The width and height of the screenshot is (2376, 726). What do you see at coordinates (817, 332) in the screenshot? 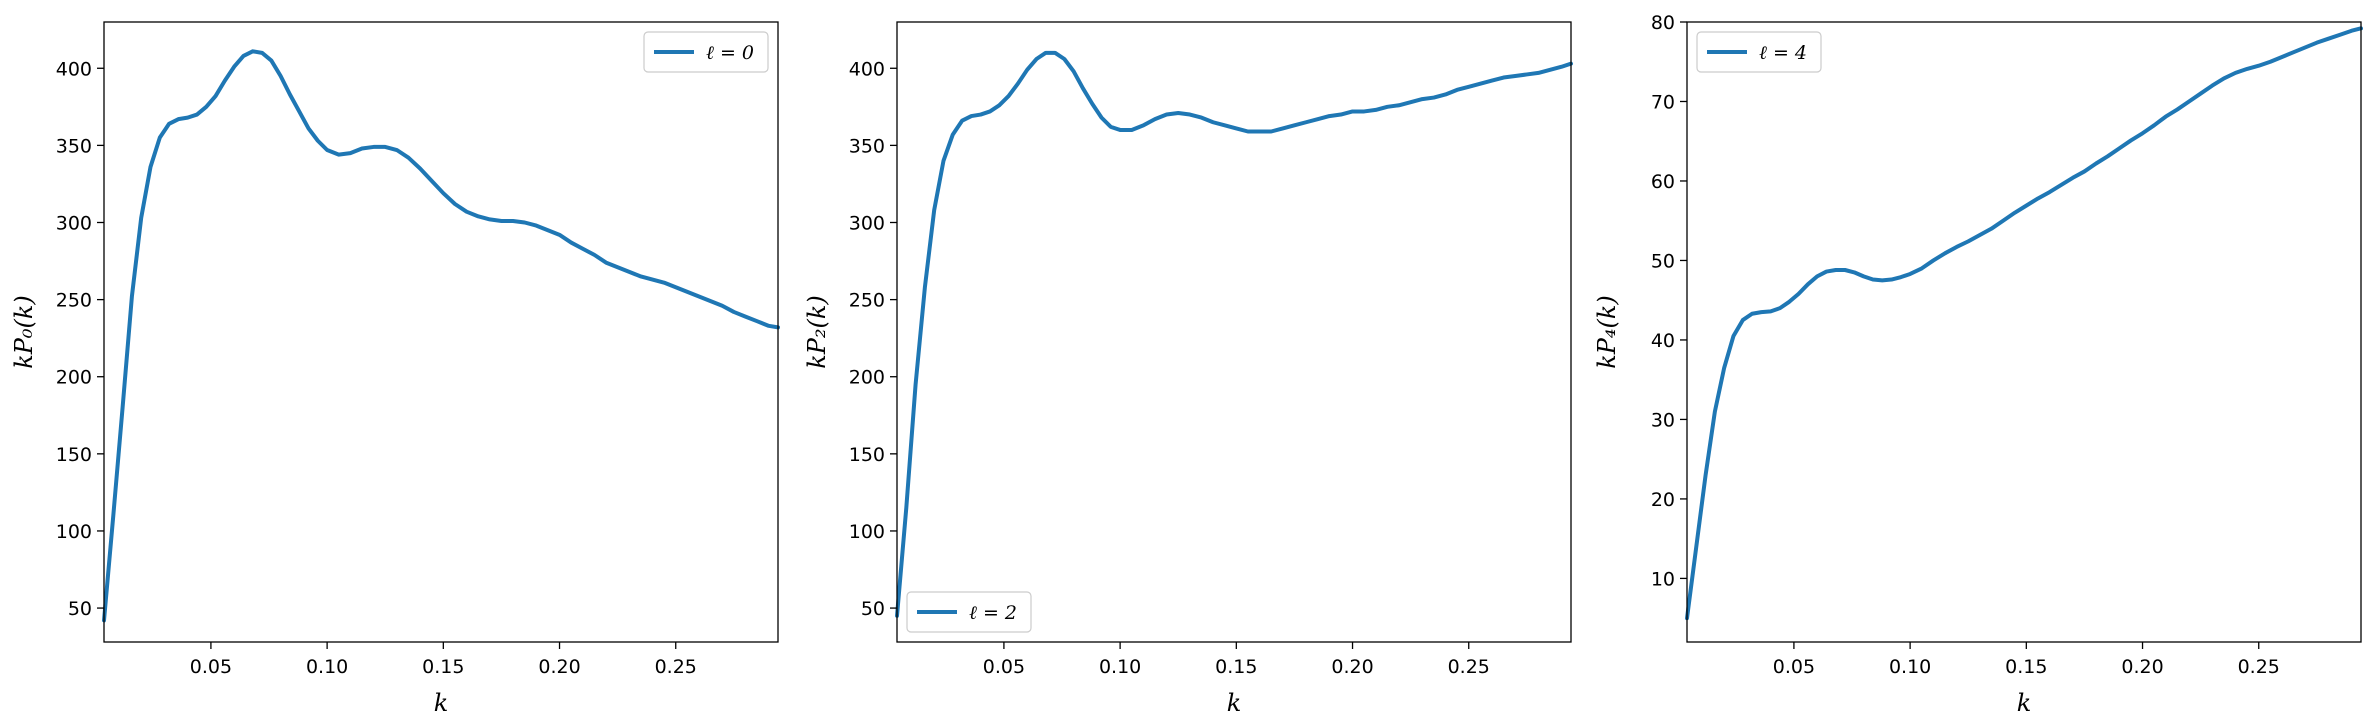
I see `y-axis-label: kP₂(k)` at bounding box center [817, 332].